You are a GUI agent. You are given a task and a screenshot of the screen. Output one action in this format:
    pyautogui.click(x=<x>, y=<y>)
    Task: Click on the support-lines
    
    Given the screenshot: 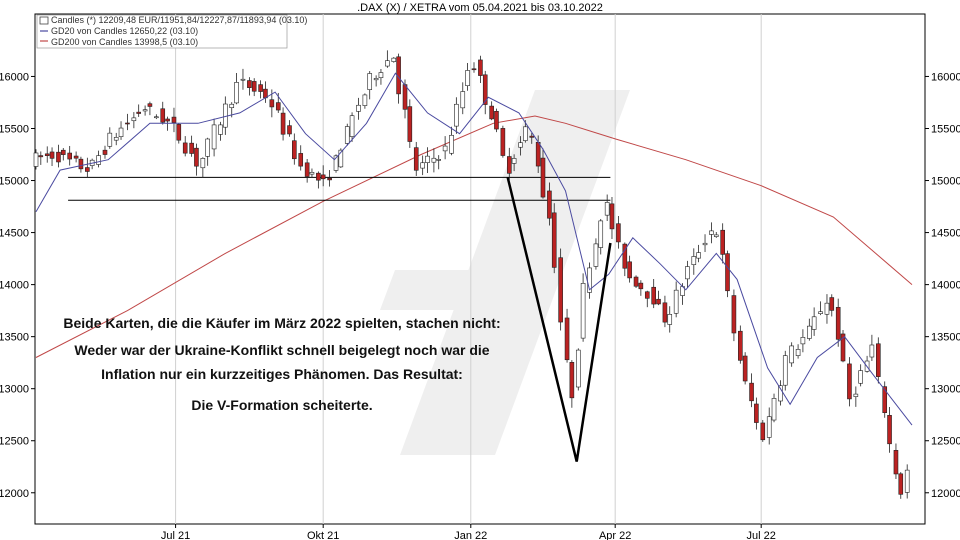 What is the action you would take?
    pyautogui.click(x=339, y=188)
    